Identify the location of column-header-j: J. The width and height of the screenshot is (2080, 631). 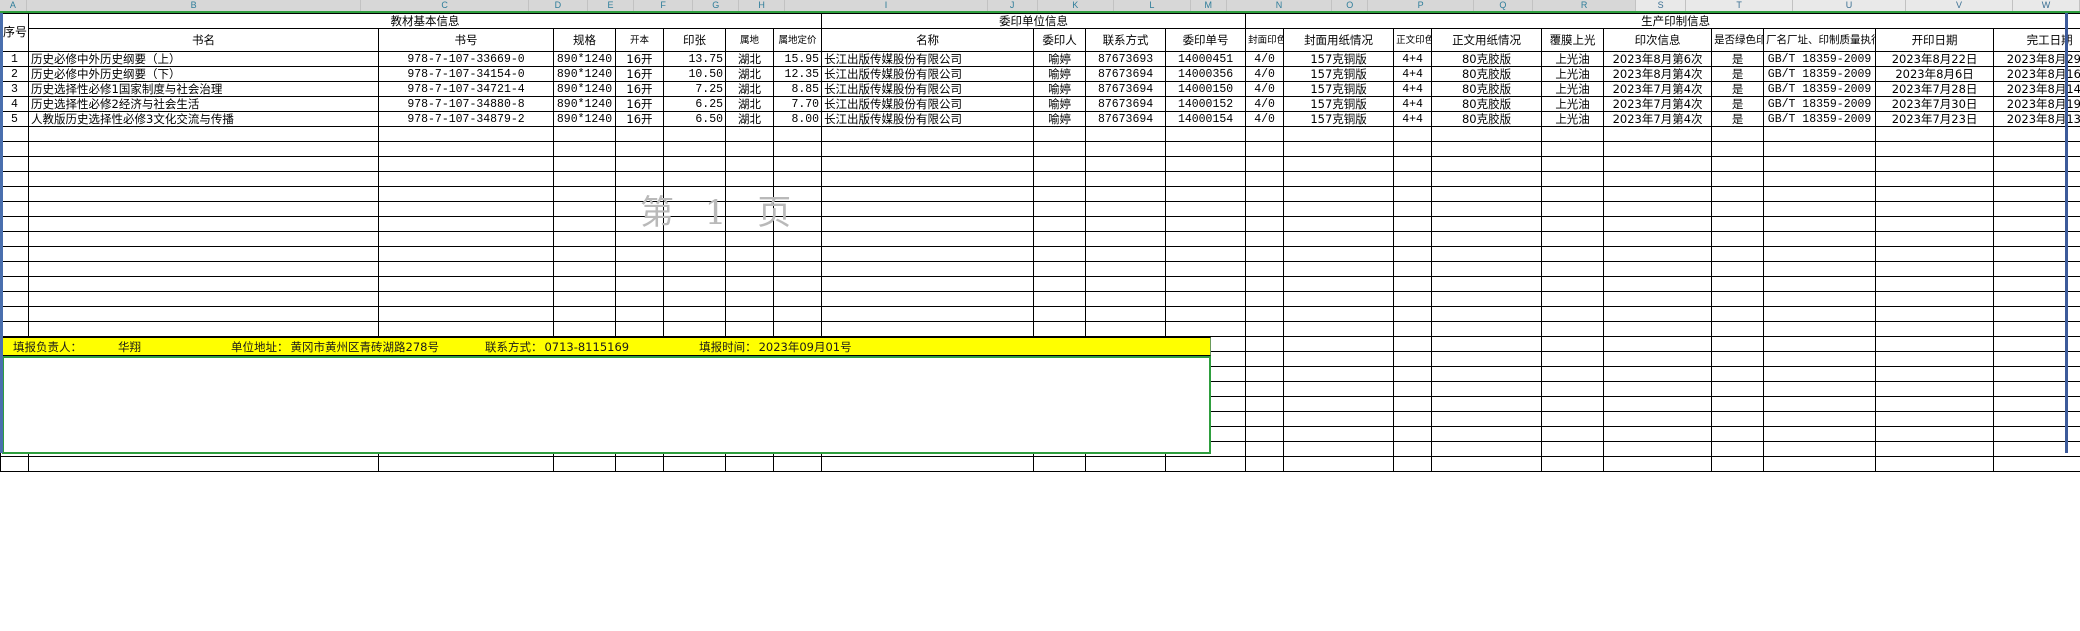
(1013, 5).